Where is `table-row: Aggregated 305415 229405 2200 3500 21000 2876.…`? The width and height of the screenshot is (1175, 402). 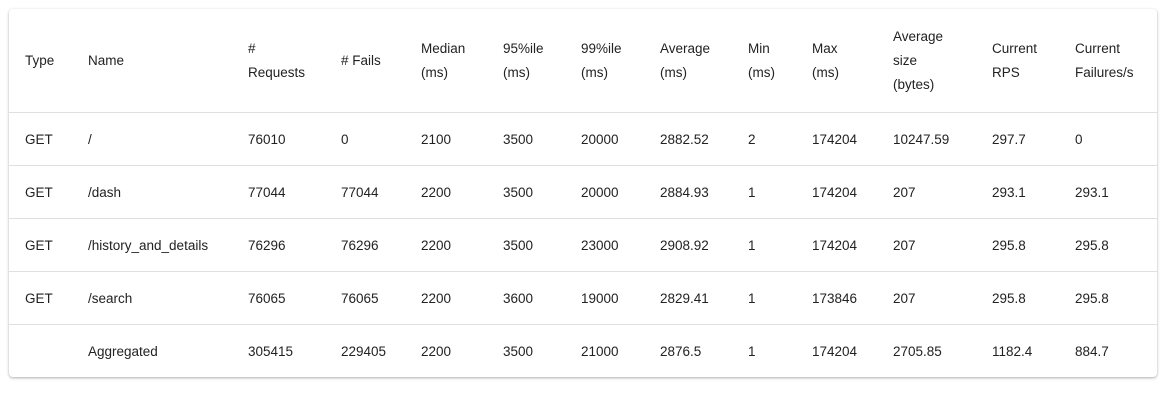 table-row: Aggregated 305415 229405 2200 3500 21000 2876.… is located at coordinates (583, 351).